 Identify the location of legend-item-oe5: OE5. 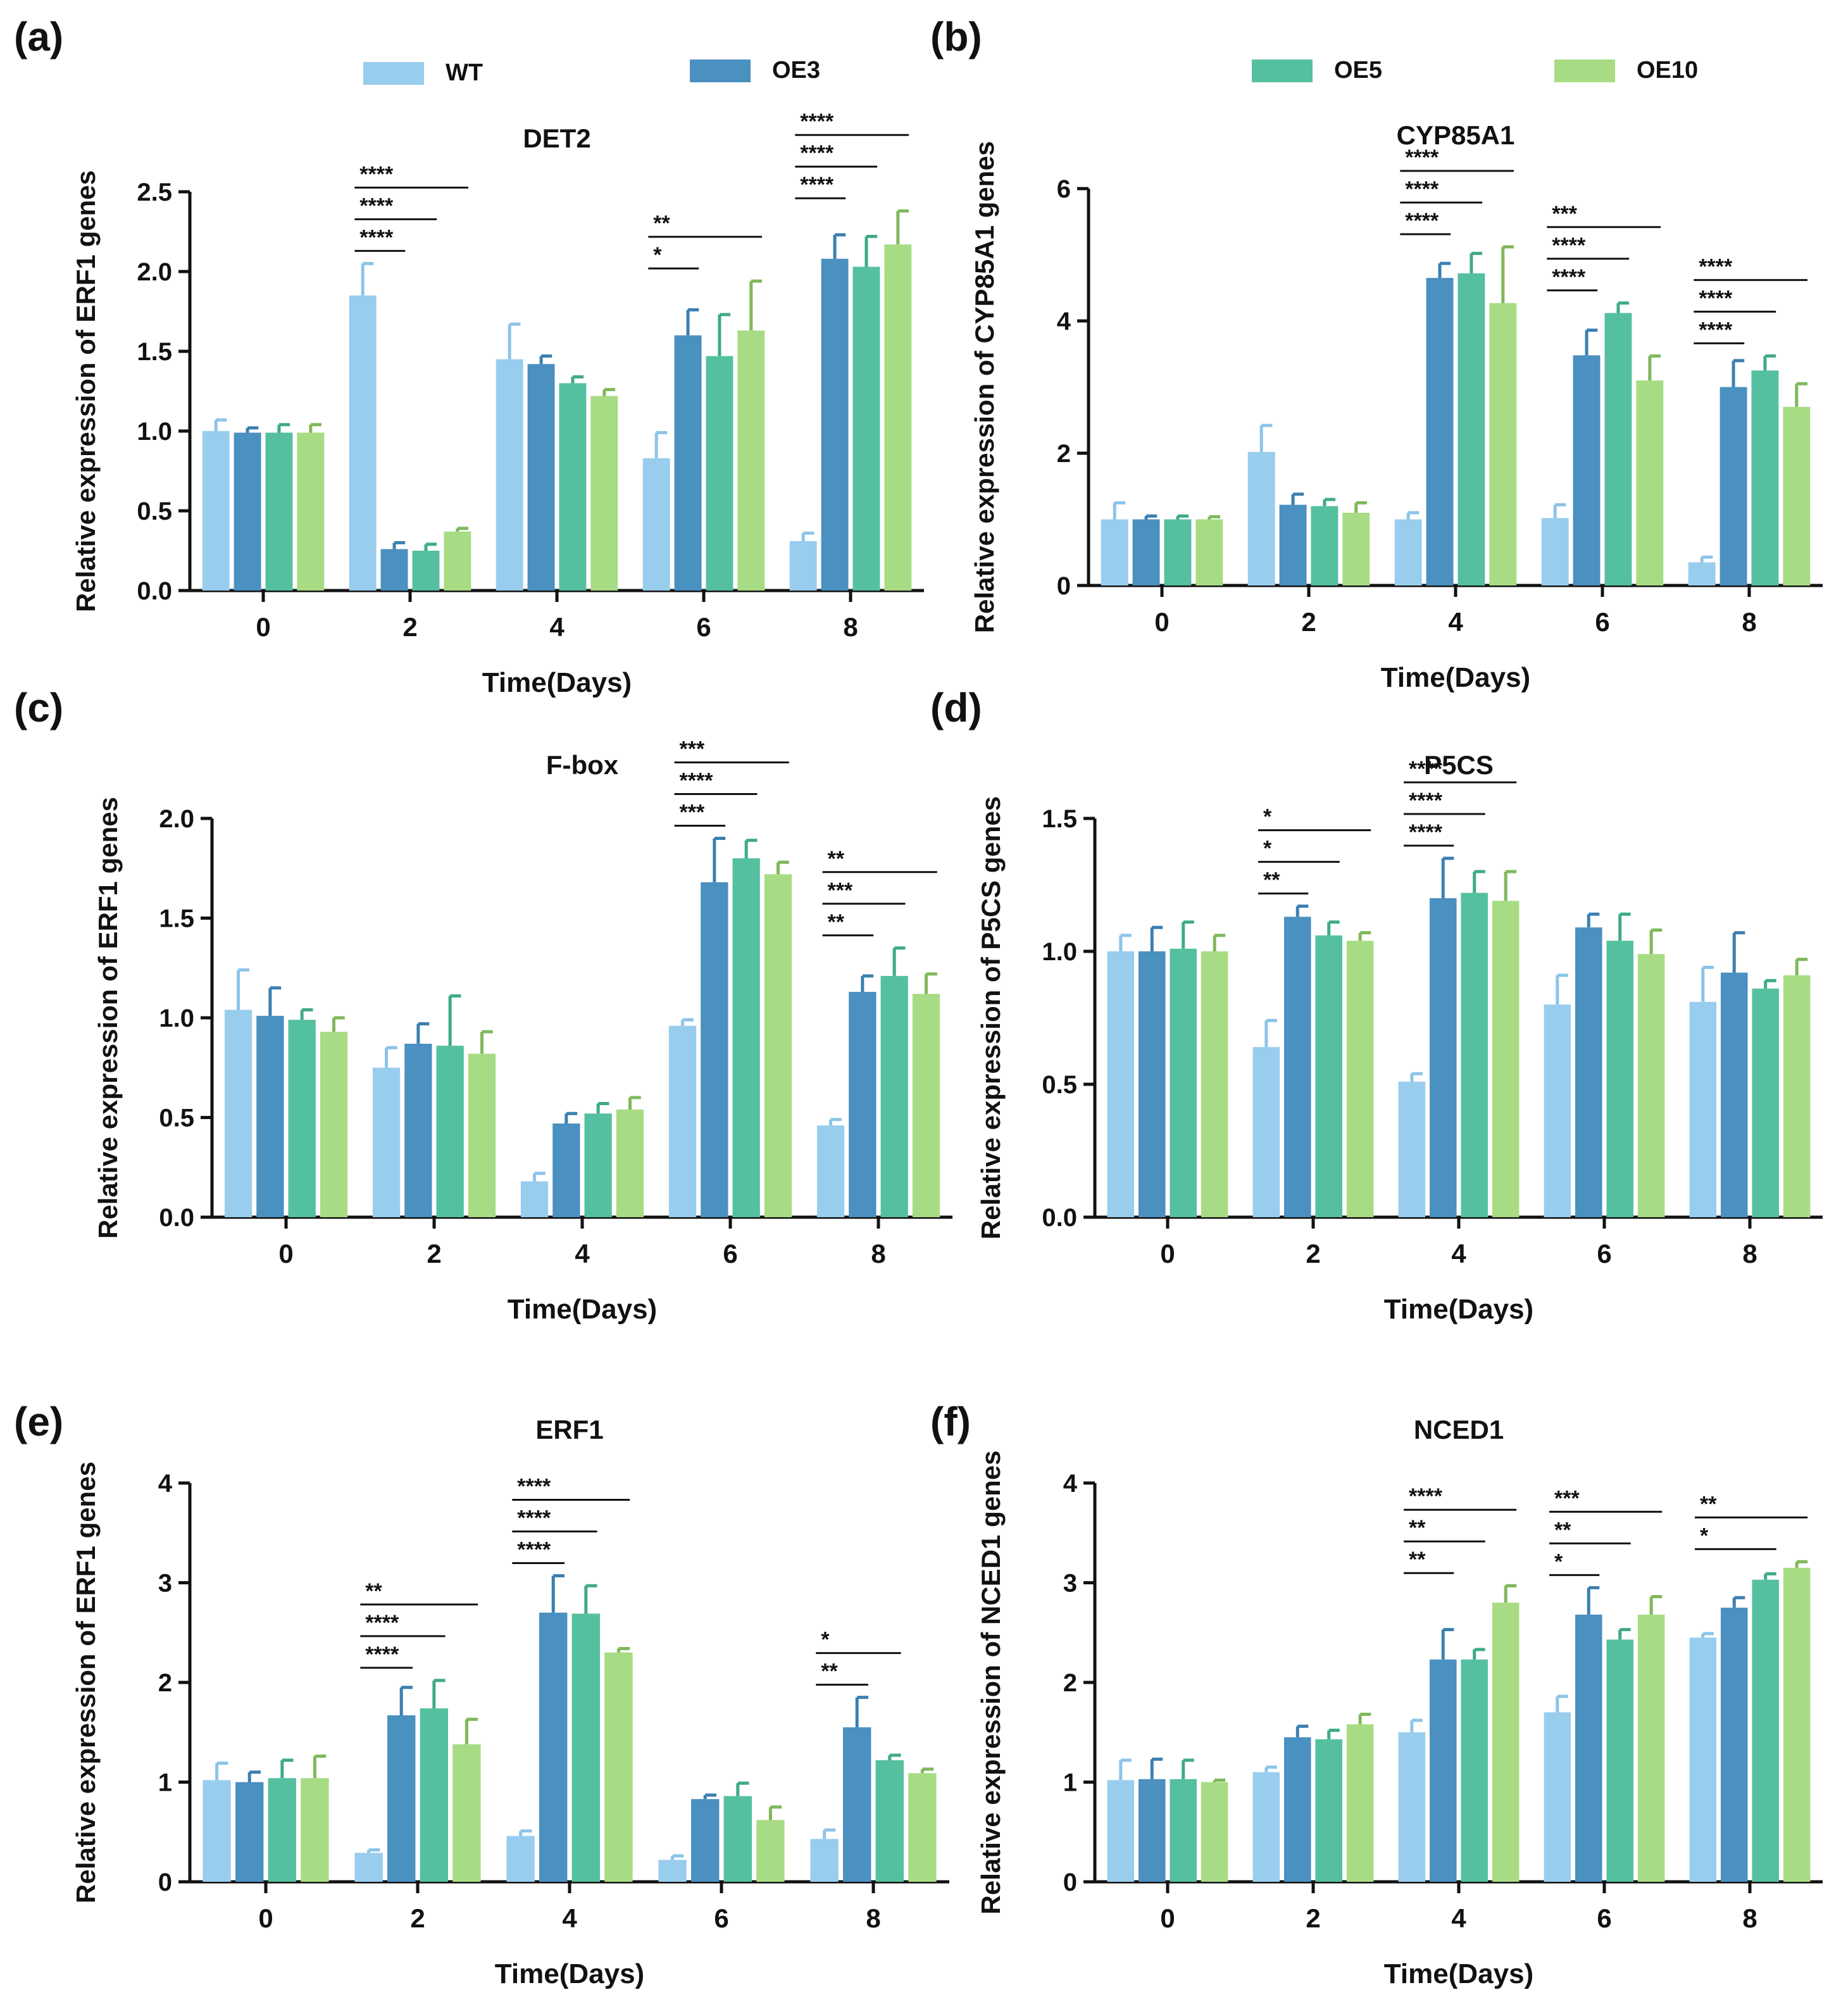
(1317, 70).